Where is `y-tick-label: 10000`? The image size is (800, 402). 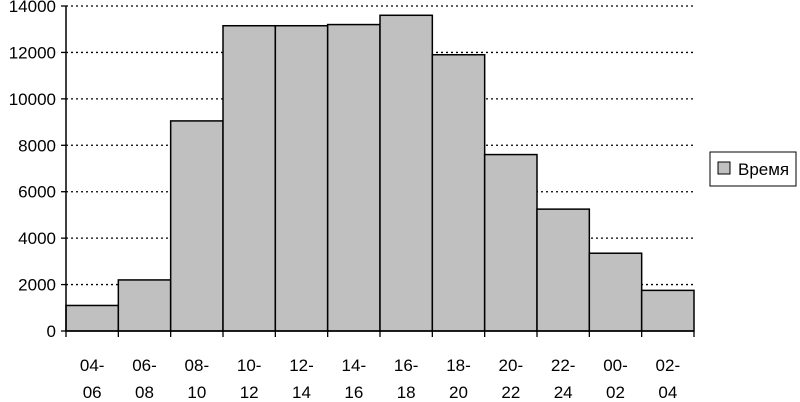 y-tick-label: 10000 is located at coordinates (32, 99).